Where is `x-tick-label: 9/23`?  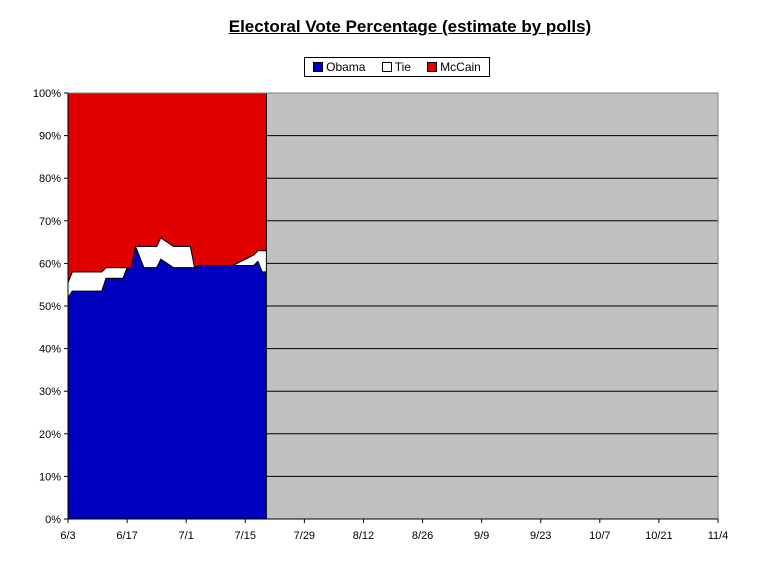
x-tick-label: 9/23 is located at coordinates (540, 536).